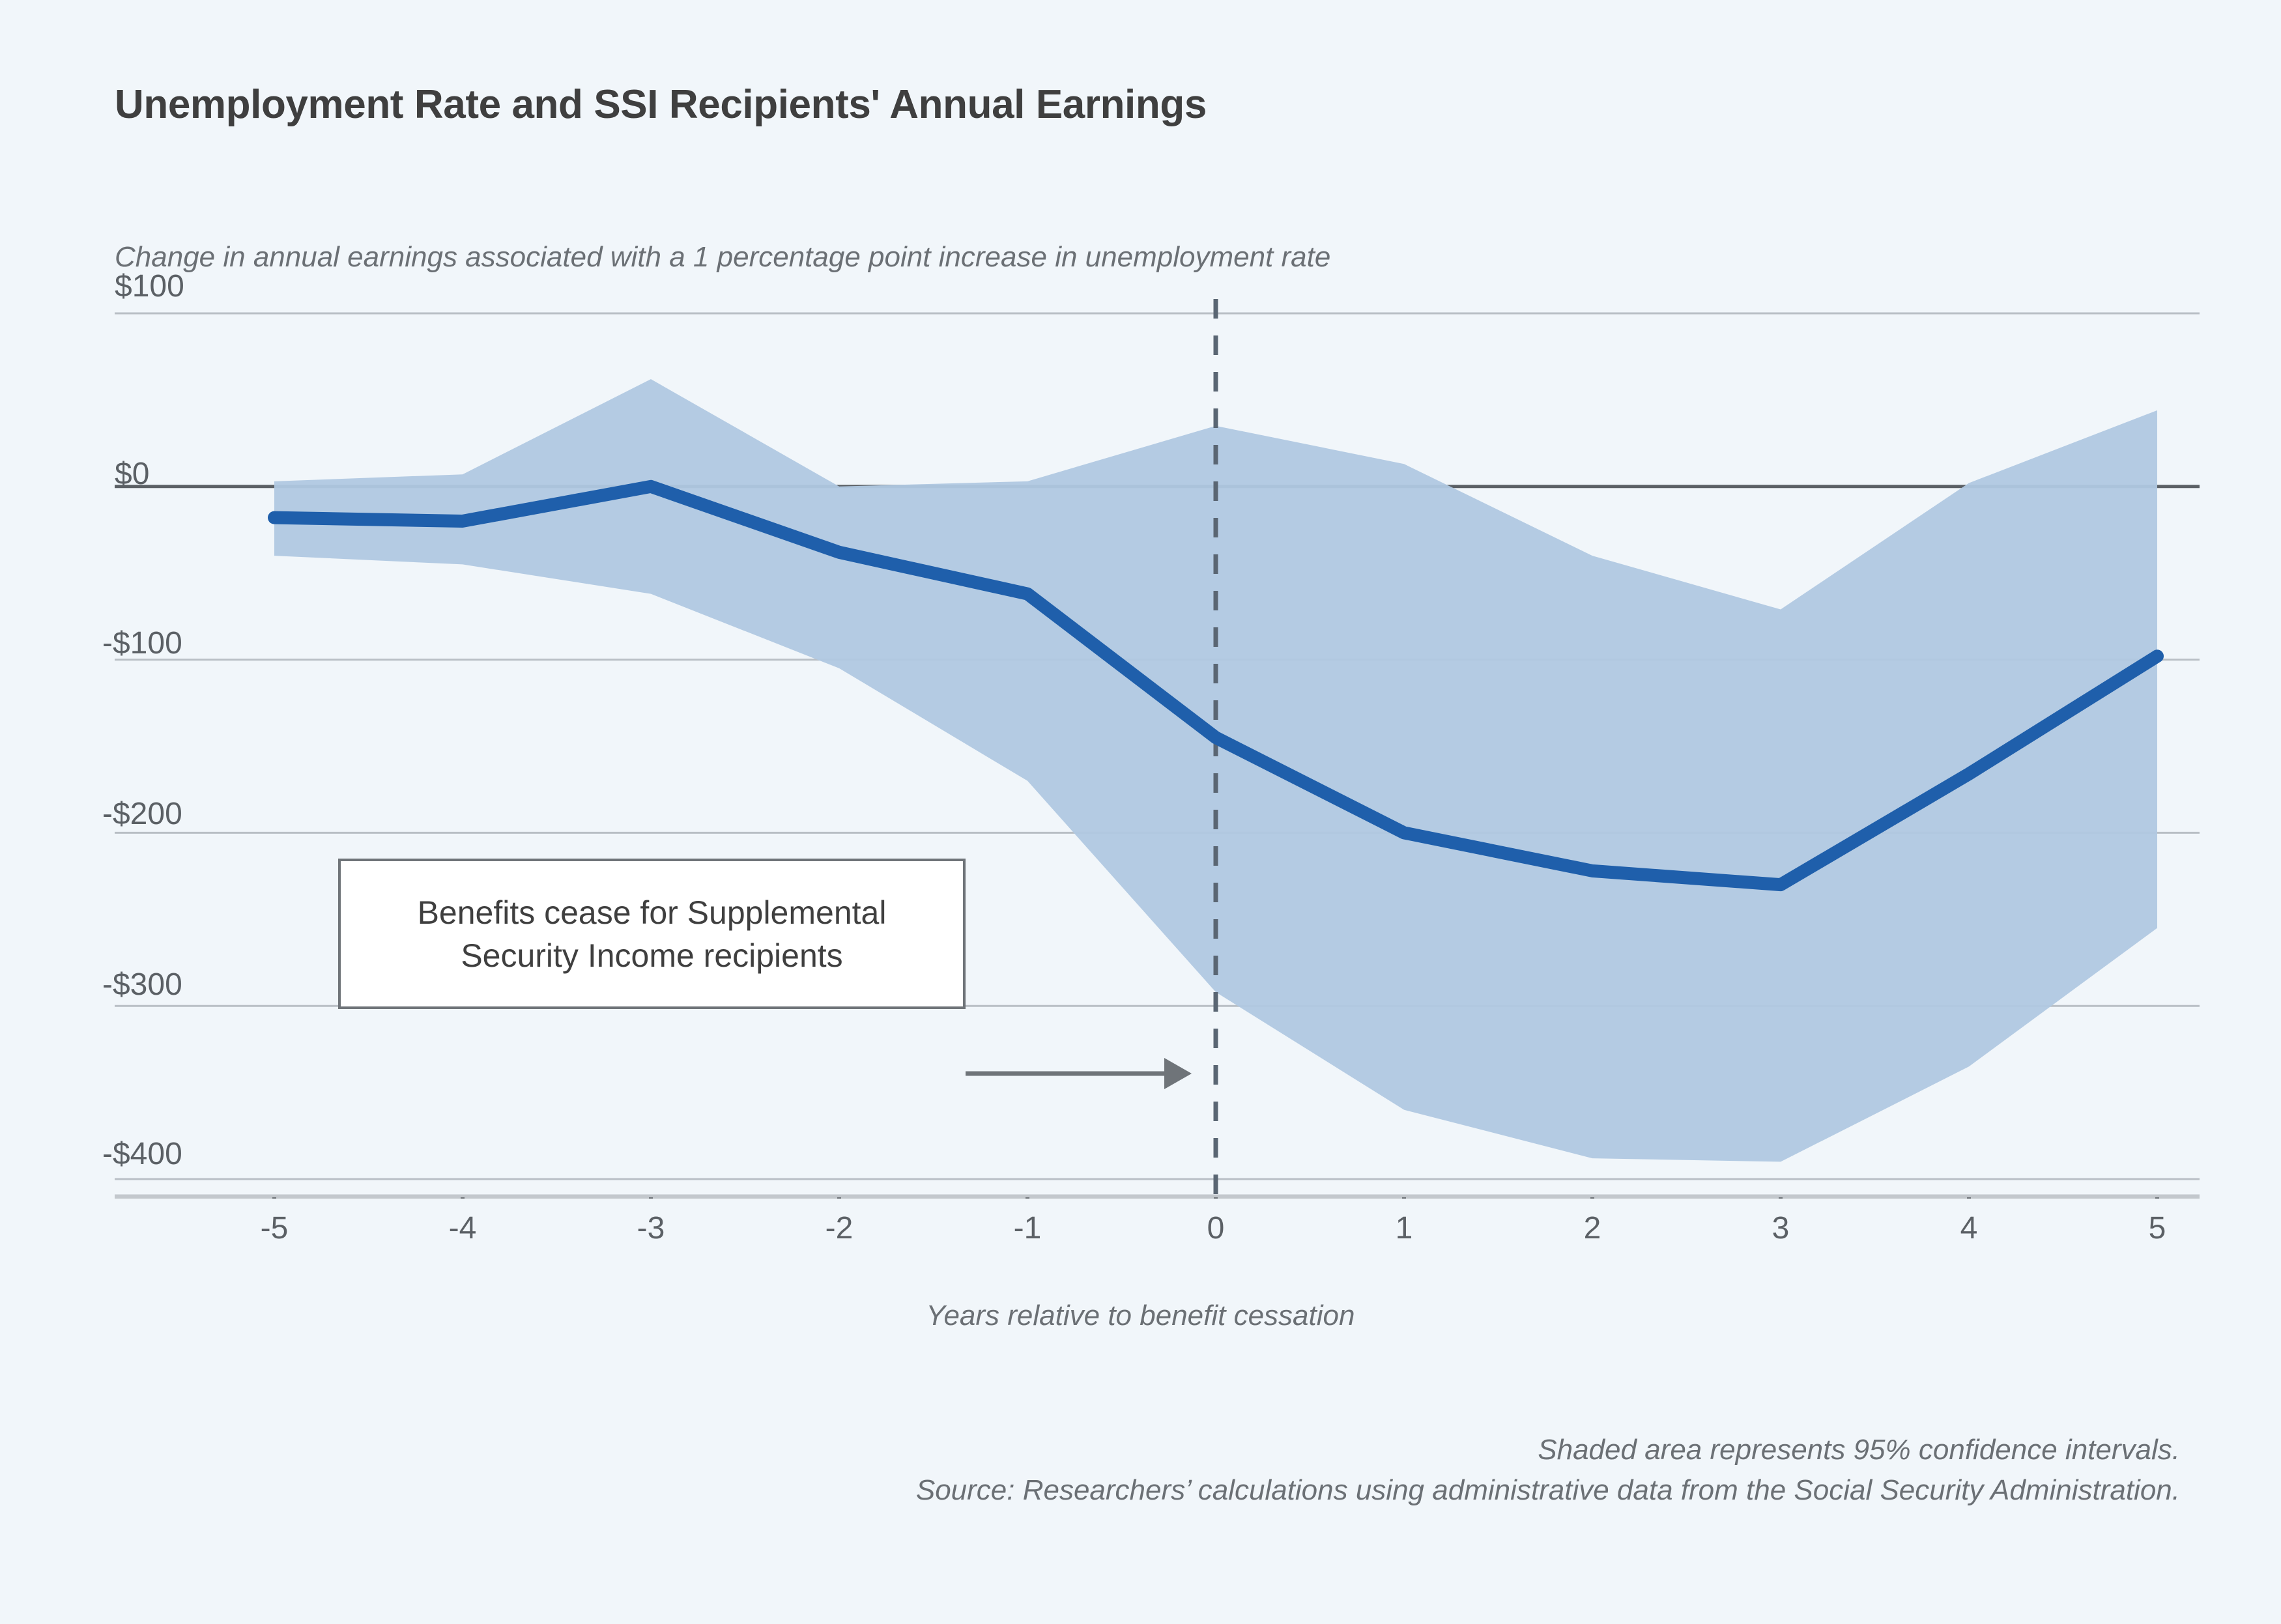 The image size is (2281, 1624). I want to click on annotation-line-1: Benefits cease for Supplemental, so click(652, 913).